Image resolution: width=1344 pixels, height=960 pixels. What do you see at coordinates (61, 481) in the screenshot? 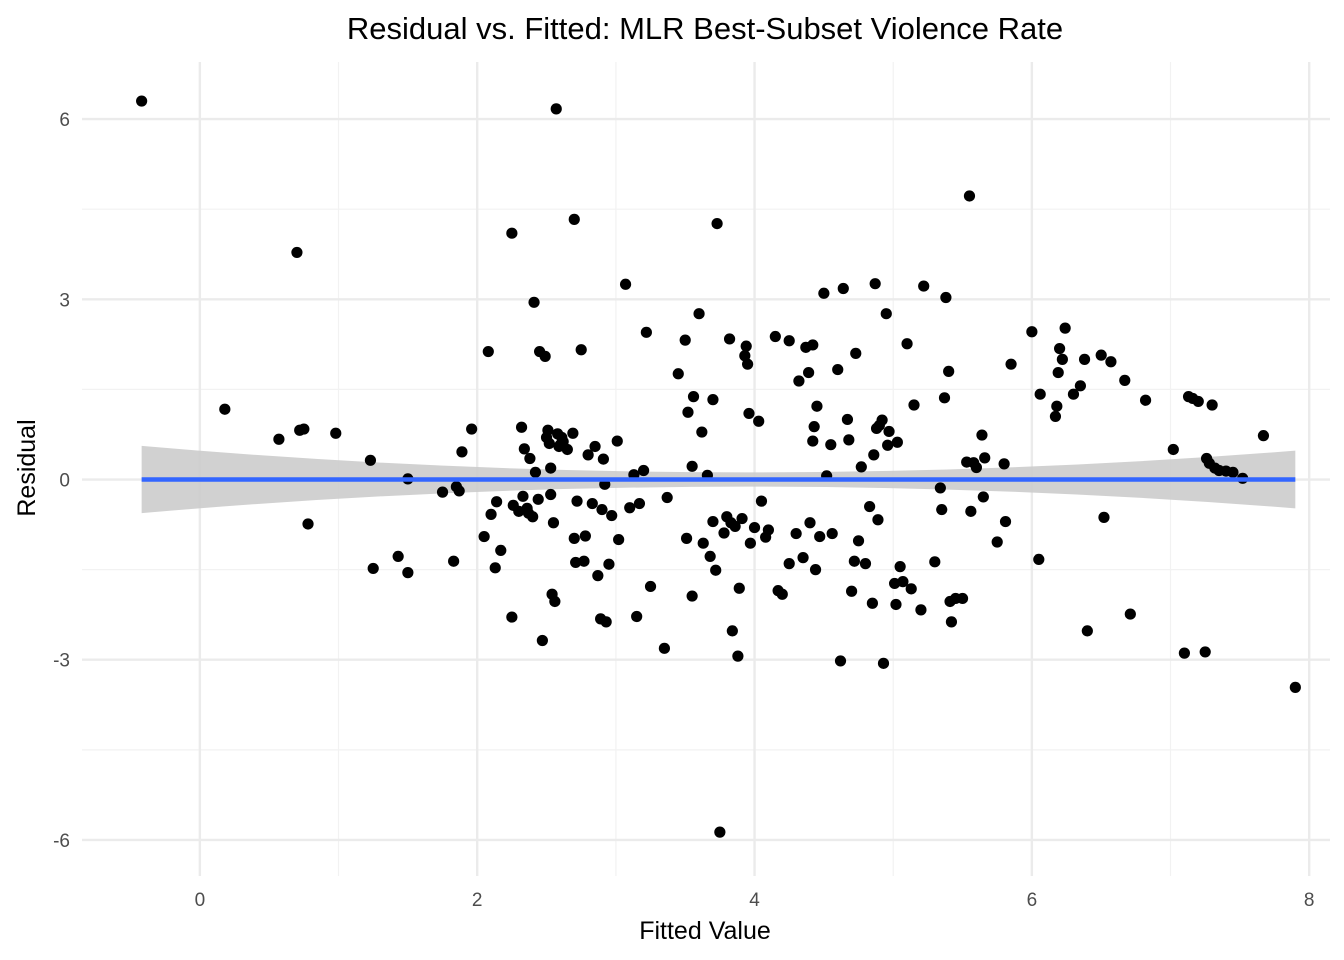
I see `y-axis-ticks: -6 -3 0 3 6` at bounding box center [61, 481].